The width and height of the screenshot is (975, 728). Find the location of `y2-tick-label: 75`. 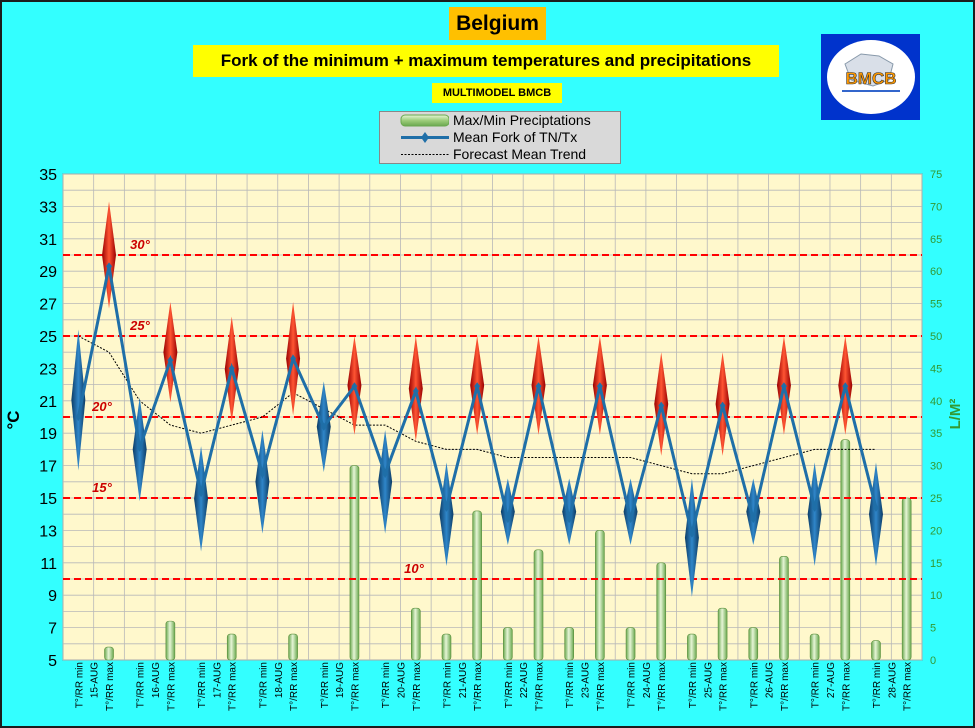

y2-tick-label: 75 is located at coordinates (936, 175).